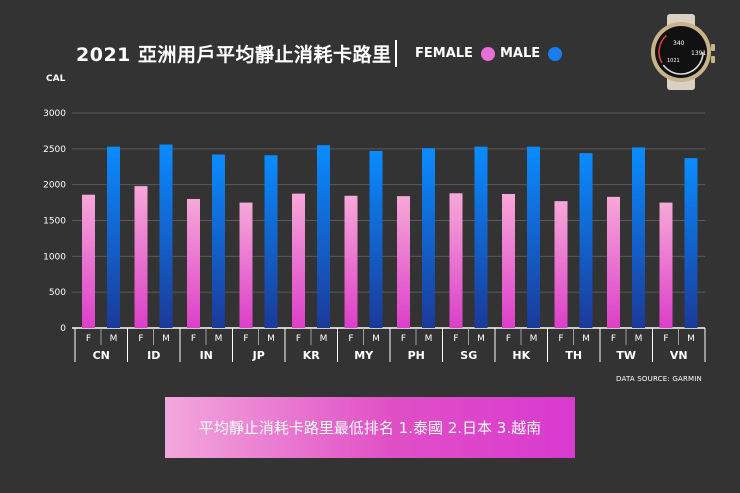 The image size is (740, 493). I want to click on category-label-sg: SG, so click(468, 355).